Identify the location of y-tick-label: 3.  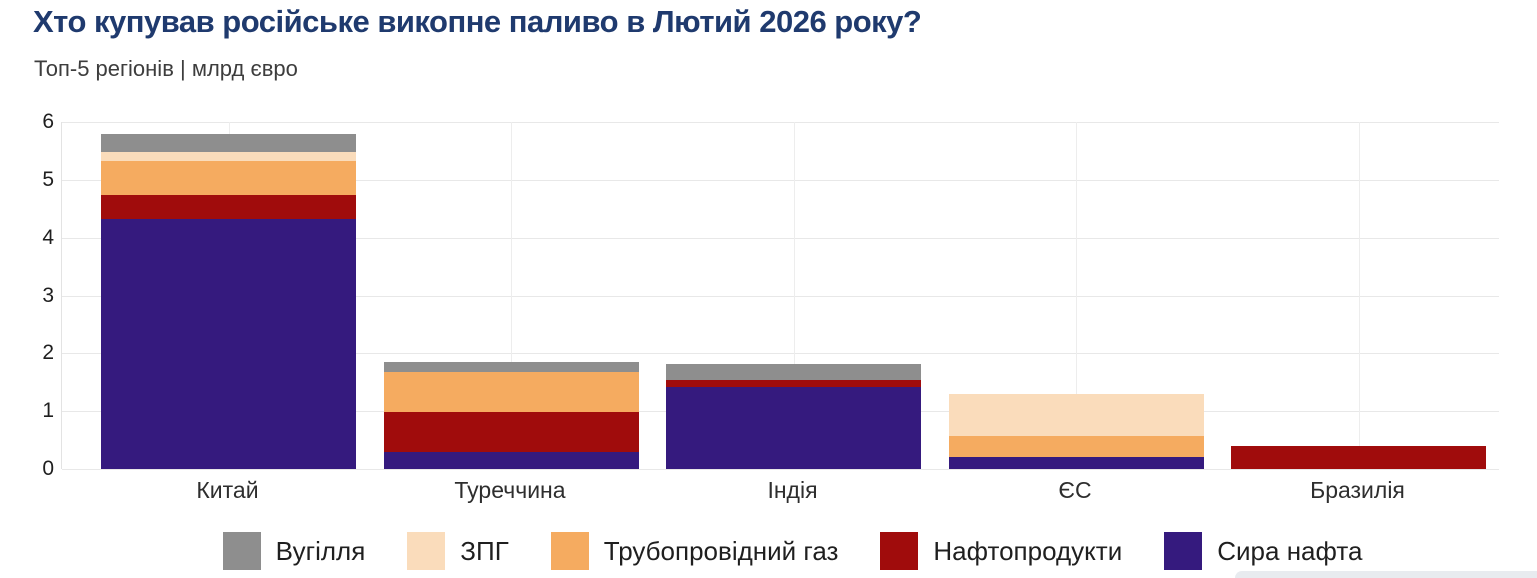
(48, 295).